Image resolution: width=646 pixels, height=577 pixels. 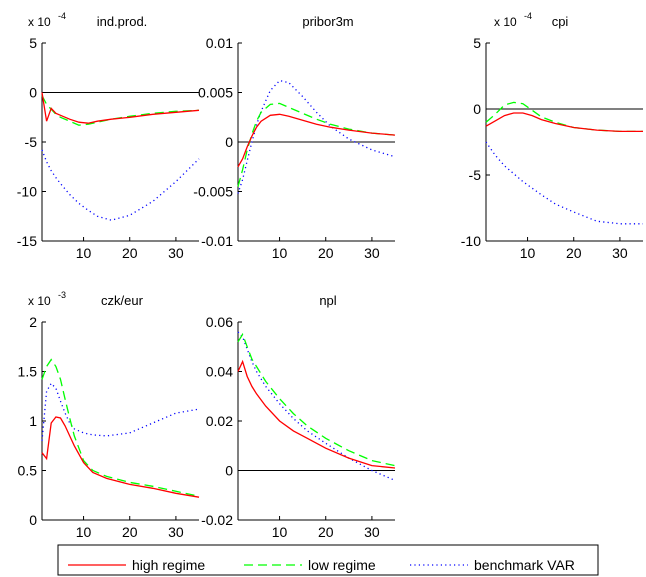 I want to click on legend-label-bench: benchmark VAR, so click(x=524, y=565).